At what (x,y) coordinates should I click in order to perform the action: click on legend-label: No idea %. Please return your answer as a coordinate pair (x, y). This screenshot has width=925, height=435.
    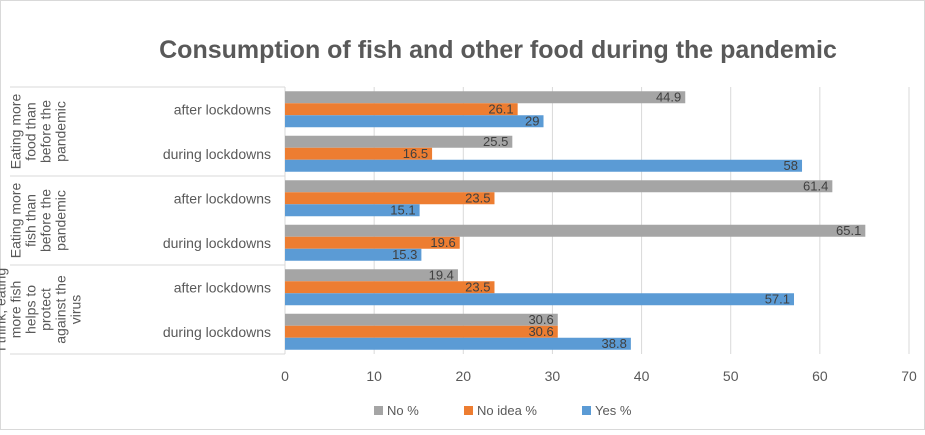
    Looking at the image, I should click on (507, 410).